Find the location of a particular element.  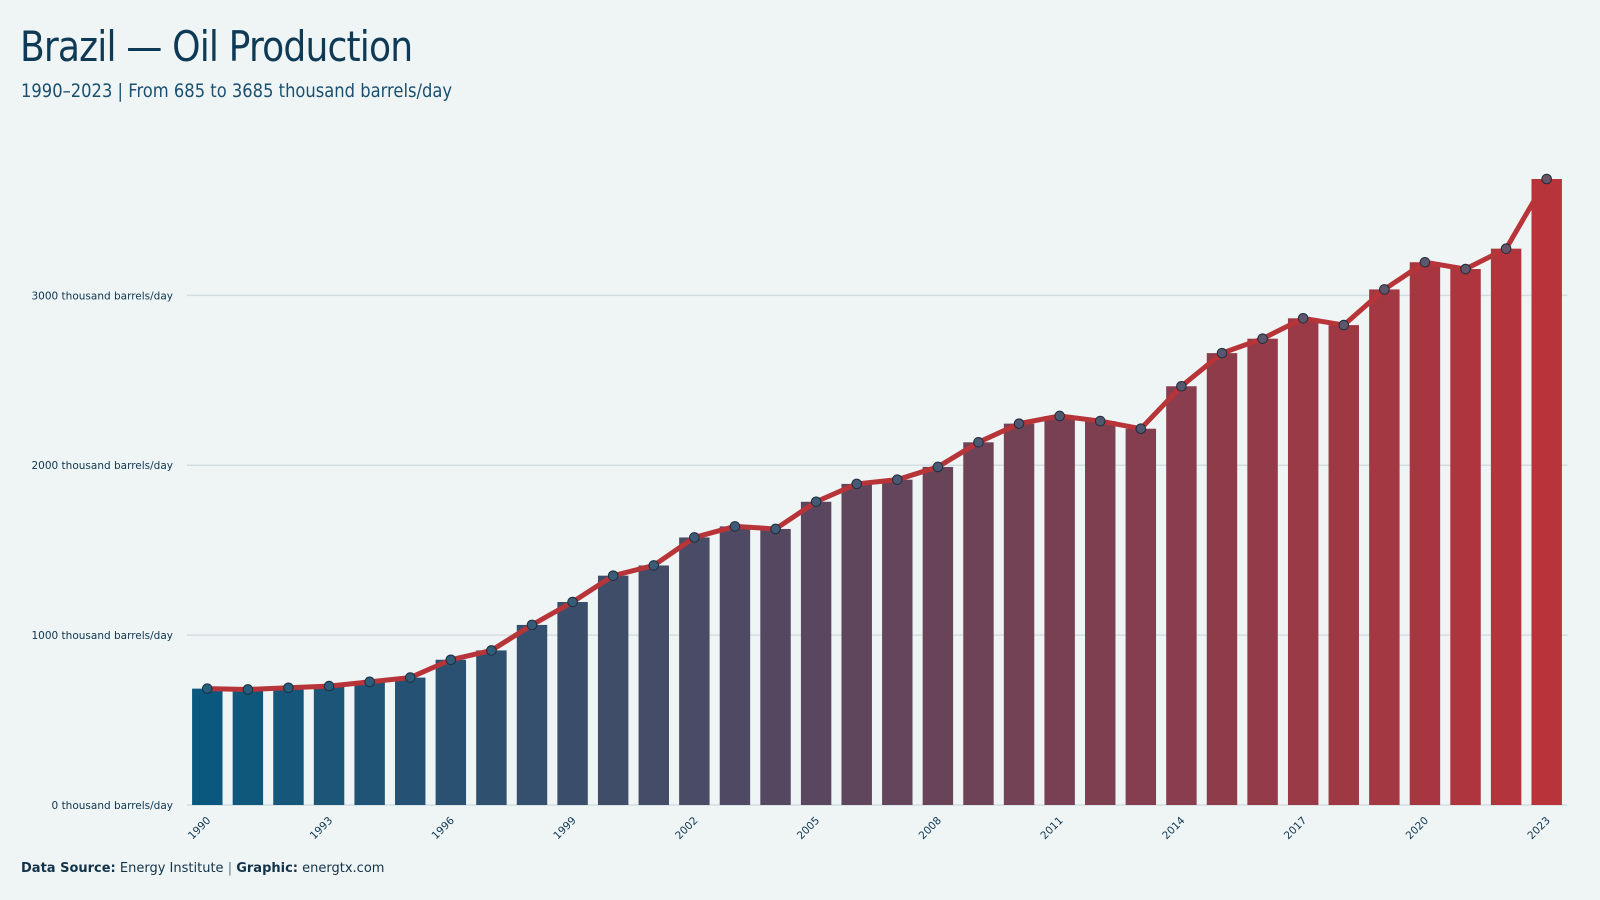

bar-2001 is located at coordinates (653, 685).